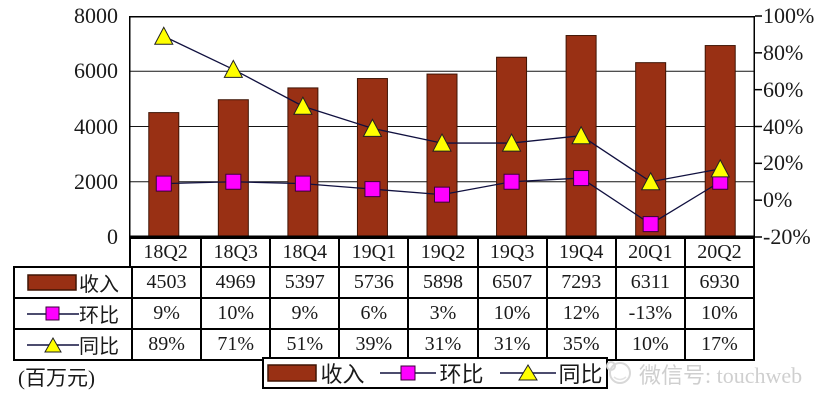 The width and height of the screenshot is (822, 406). Describe the element at coordinates (372, 252) in the screenshot. I see `x-axis-label: 19Q1` at that location.